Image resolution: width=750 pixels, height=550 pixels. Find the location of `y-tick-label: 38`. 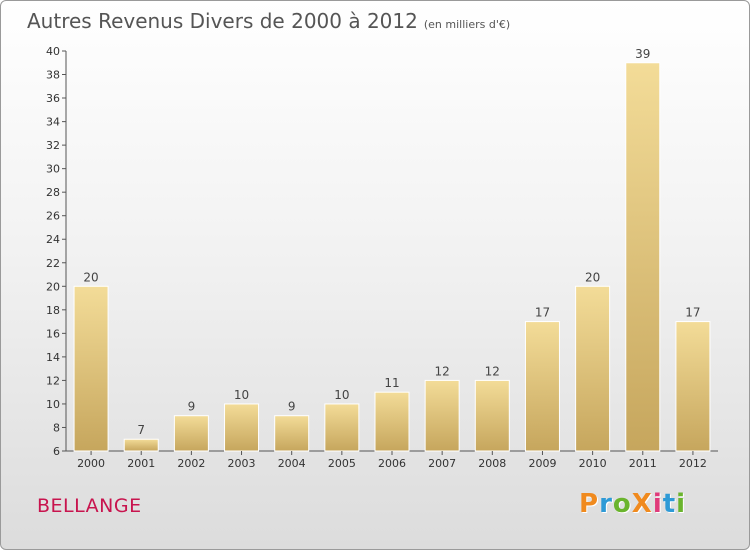

y-tick-label: 38 is located at coordinates (53, 75).